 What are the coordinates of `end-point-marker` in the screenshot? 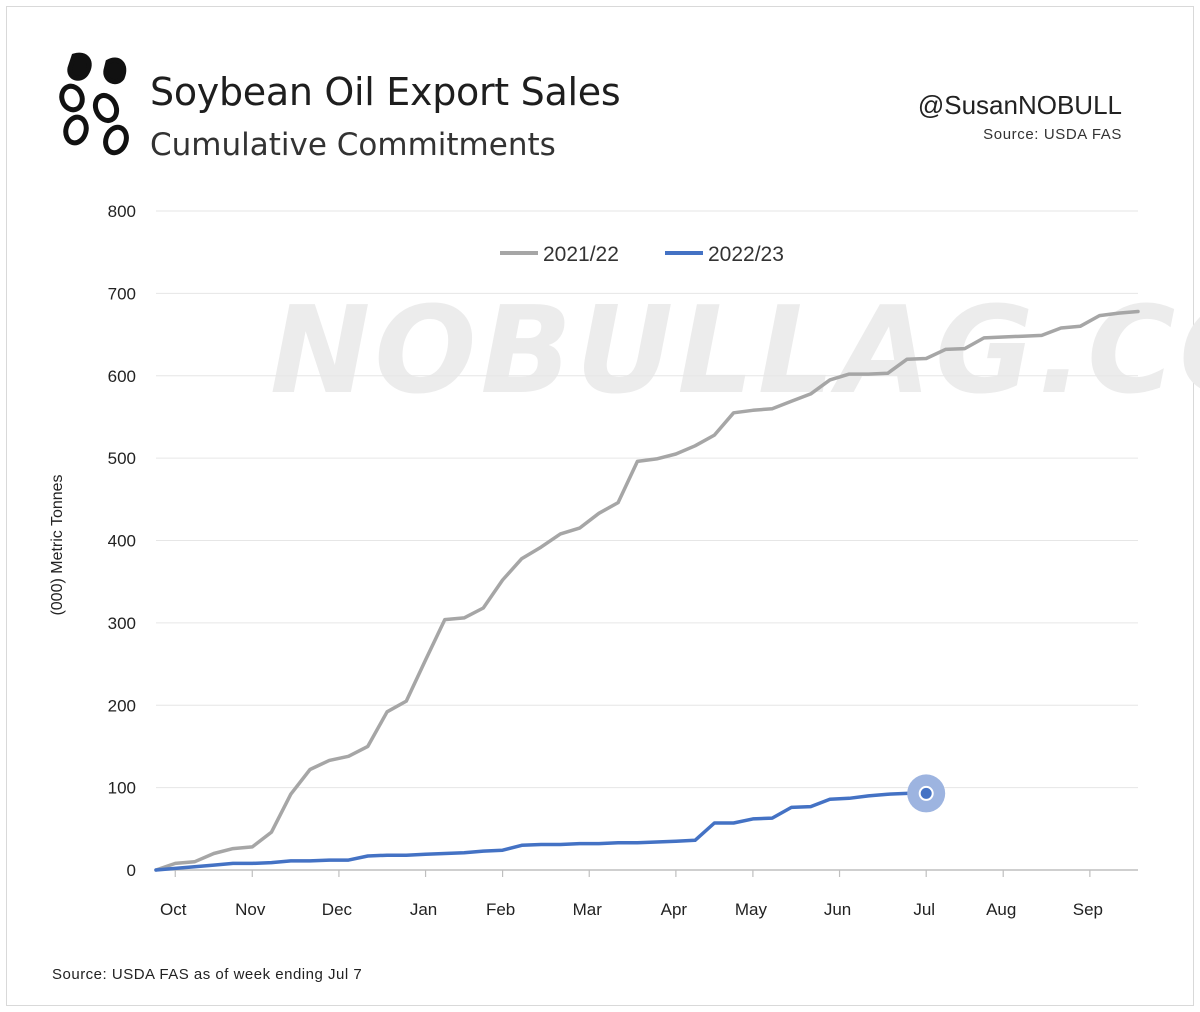 It's located at (926, 793).